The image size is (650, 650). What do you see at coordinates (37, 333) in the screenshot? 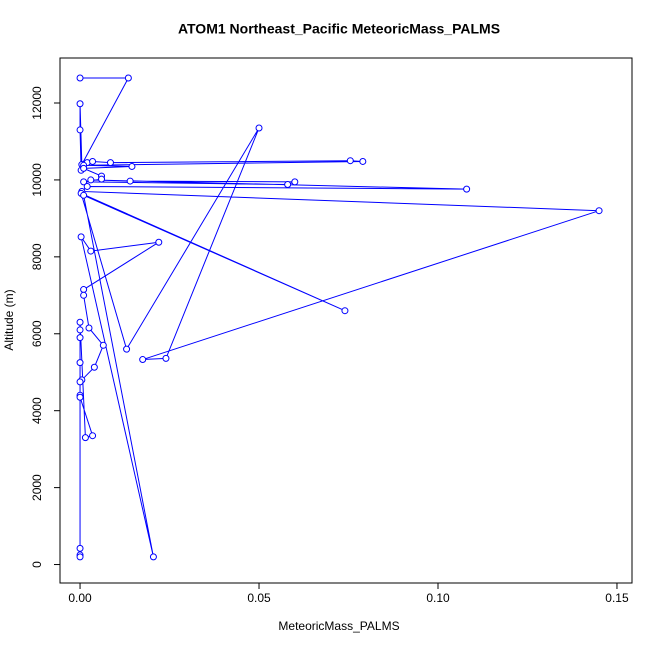
I see `y-tick-label: 6000` at bounding box center [37, 333].